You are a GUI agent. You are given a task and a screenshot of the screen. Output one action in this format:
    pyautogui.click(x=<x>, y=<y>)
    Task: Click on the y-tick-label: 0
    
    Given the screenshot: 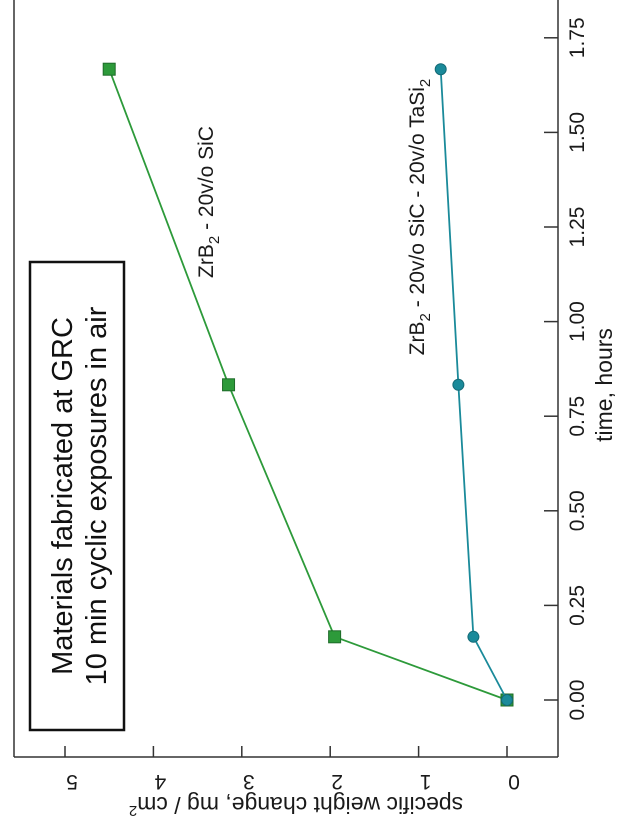 What is the action you would take?
    pyautogui.click(x=514, y=781)
    